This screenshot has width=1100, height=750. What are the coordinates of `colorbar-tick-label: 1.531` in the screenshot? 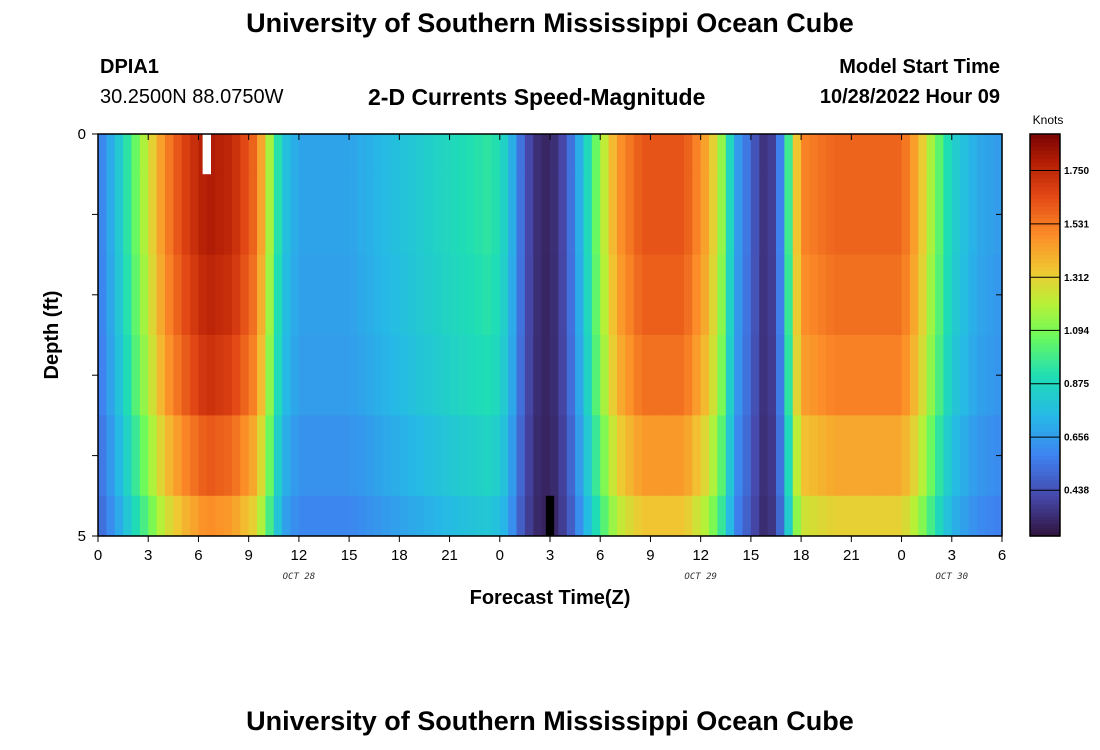 It's located at (1076, 224).